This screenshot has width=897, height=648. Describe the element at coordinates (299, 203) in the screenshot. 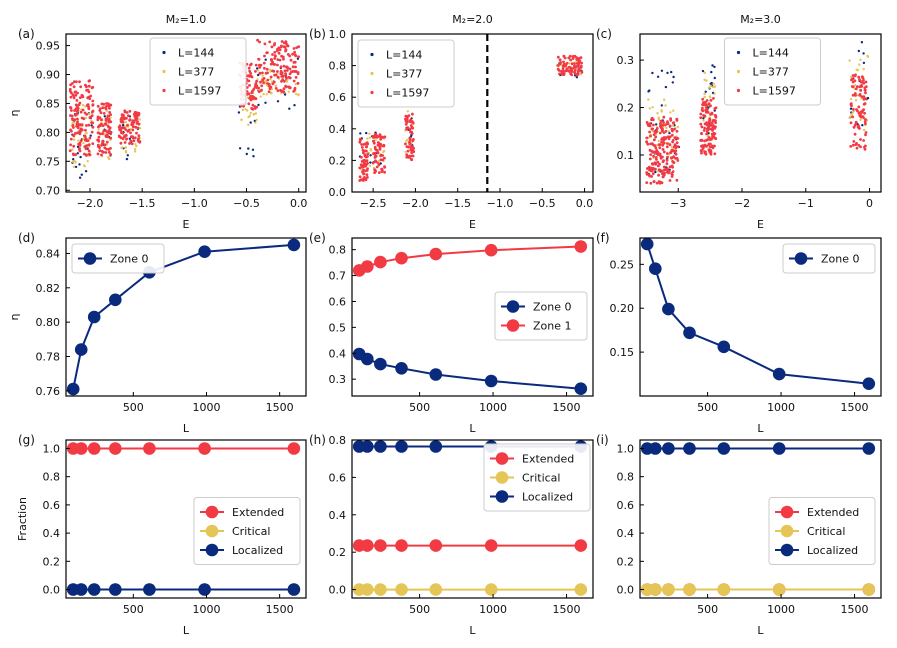

I see `x-tick-label: 0.0` at that location.